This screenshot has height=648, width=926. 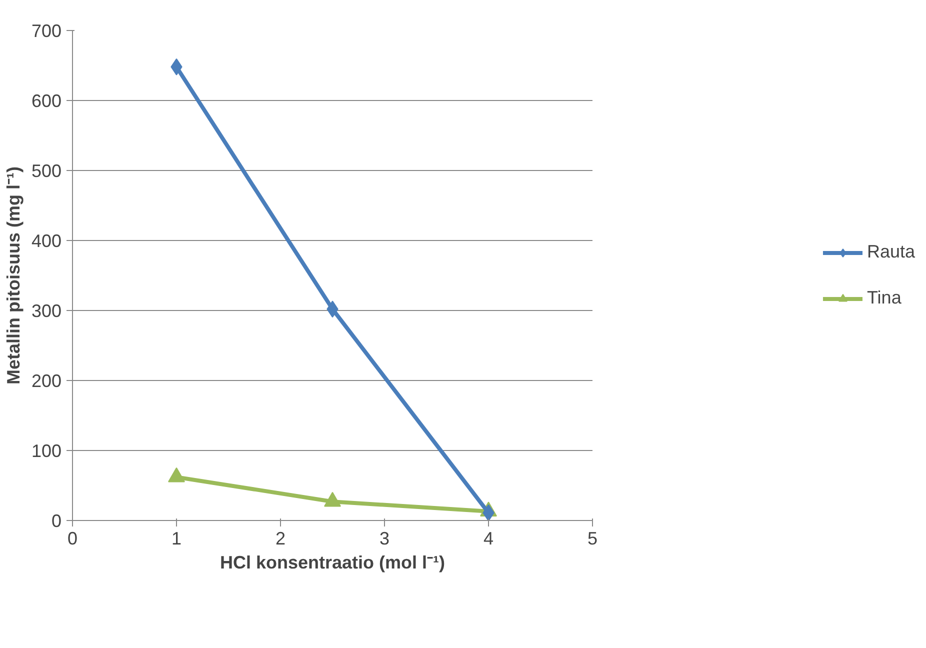 I want to click on y-tick-label: 200, so click(x=46, y=381).